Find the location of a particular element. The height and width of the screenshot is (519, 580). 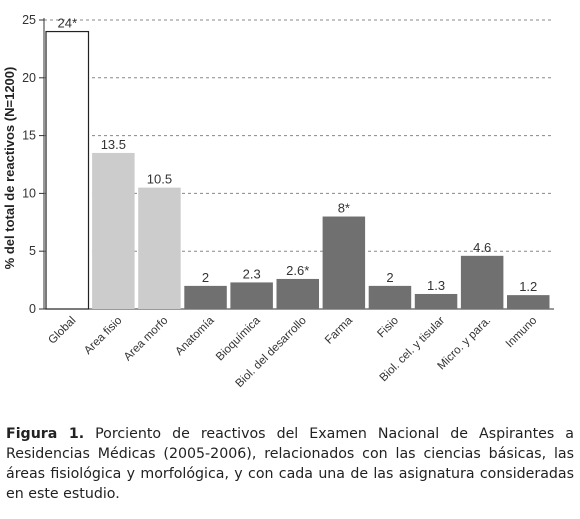

value-label: 2.6* is located at coordinates (297, 270).